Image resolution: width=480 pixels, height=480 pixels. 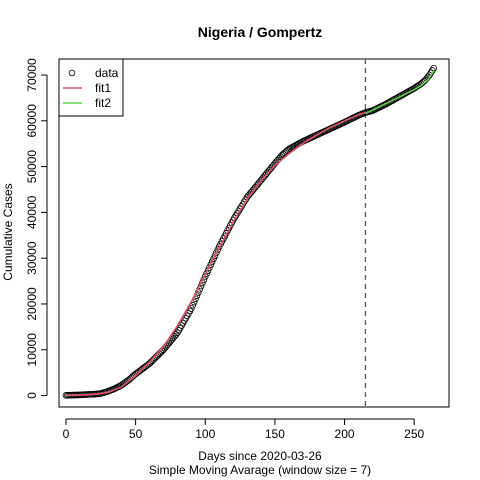 What do you see at coordinates (32, 350) in the screenshot?
I see `y-tick-label: 10000` at bounding box center [32, 350].